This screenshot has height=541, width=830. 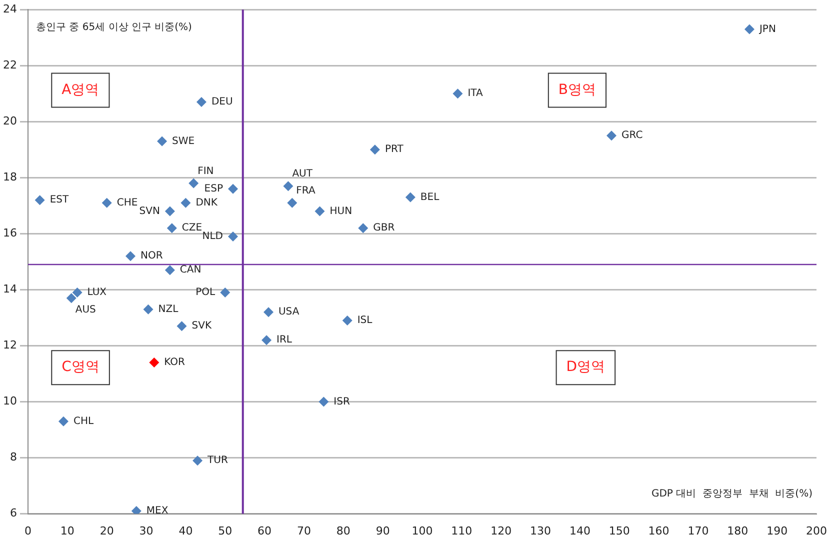 What do you see at coordinates (222, 102) in the screenshot?
I see `annotation: DEU` at bounding box center [222, 102].